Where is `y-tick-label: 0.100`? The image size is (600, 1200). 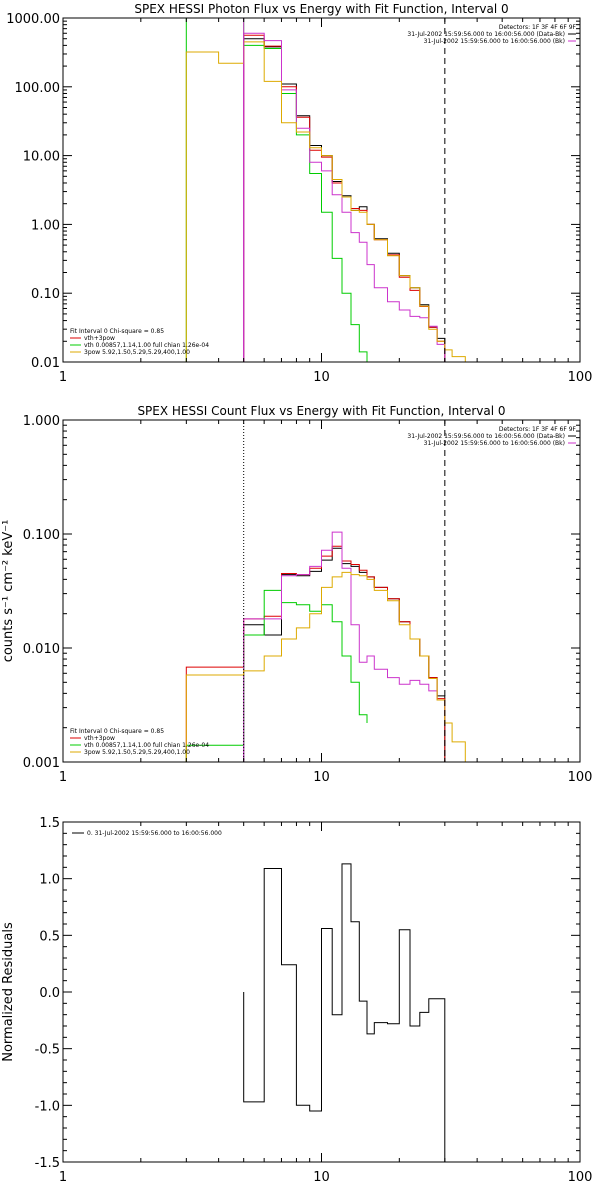 y-tick-label: 0.100 is located at coordinates (41, 535).